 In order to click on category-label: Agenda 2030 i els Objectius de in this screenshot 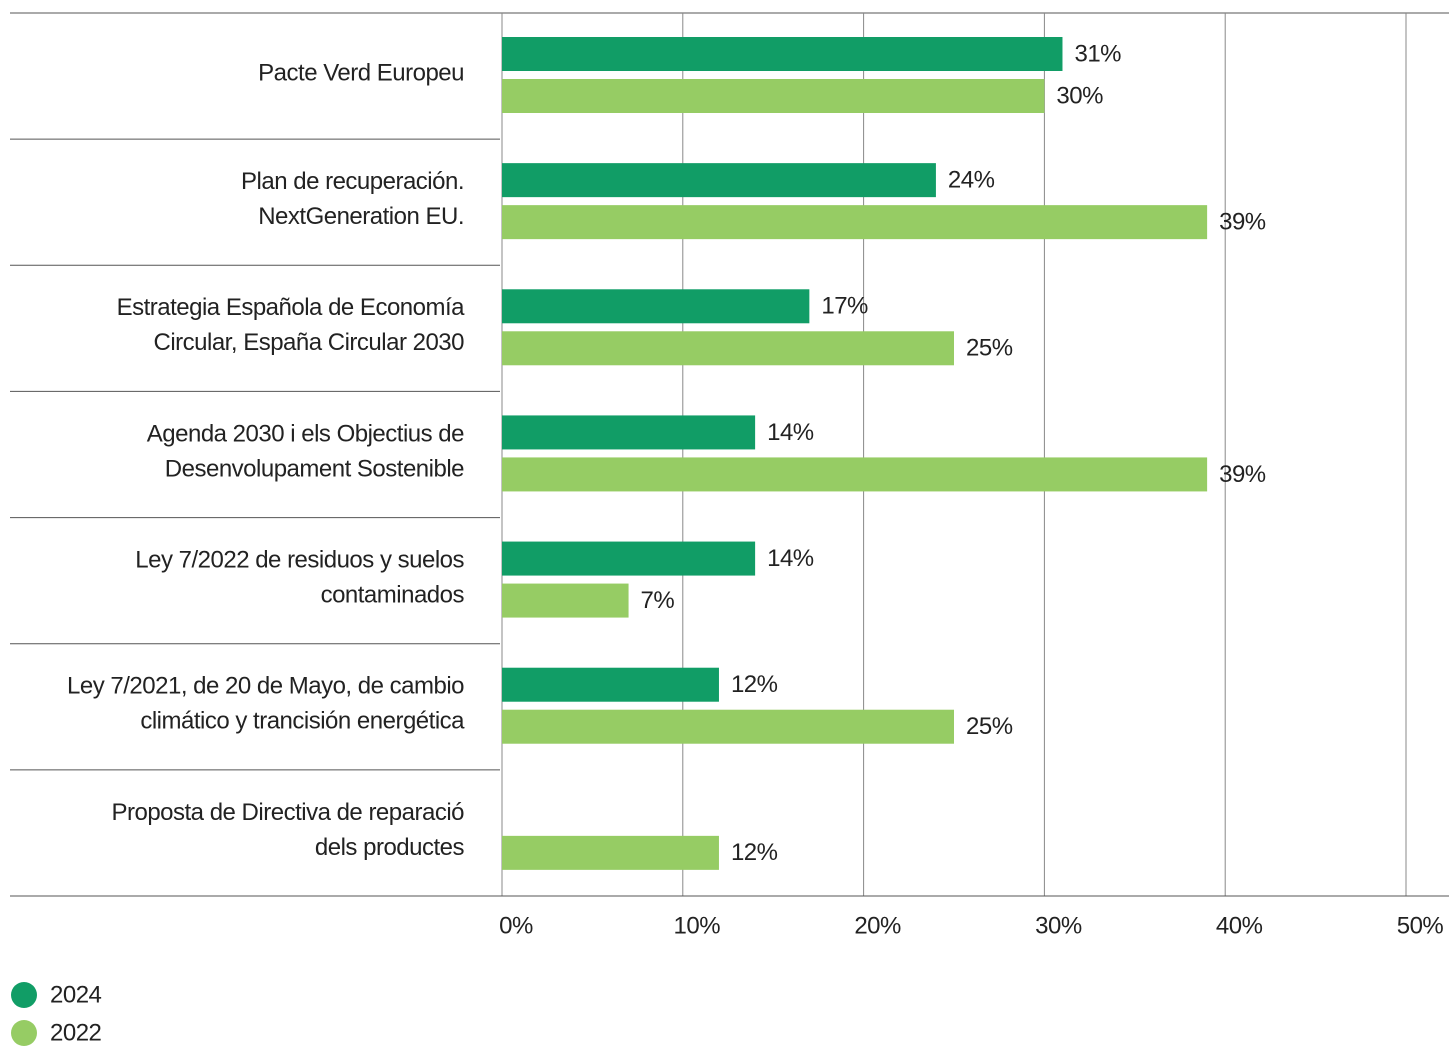, I will do `click(305, 433)`.